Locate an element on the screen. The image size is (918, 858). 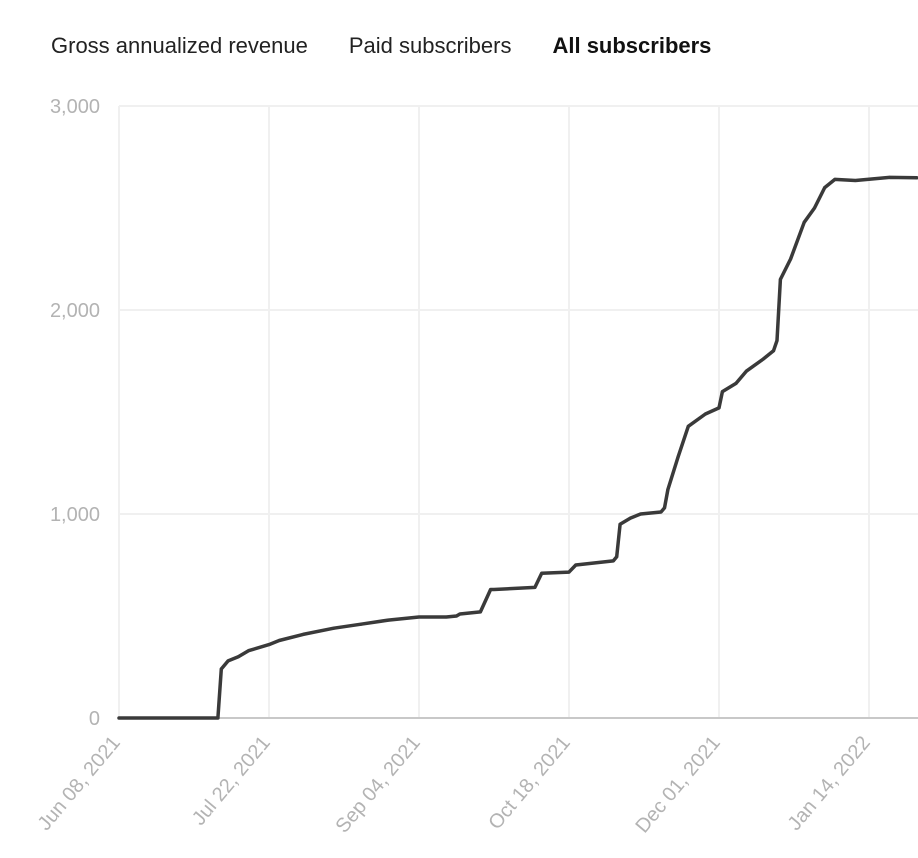
tab-all-subscribers: All subscribers is located at coordinates (632, 45).